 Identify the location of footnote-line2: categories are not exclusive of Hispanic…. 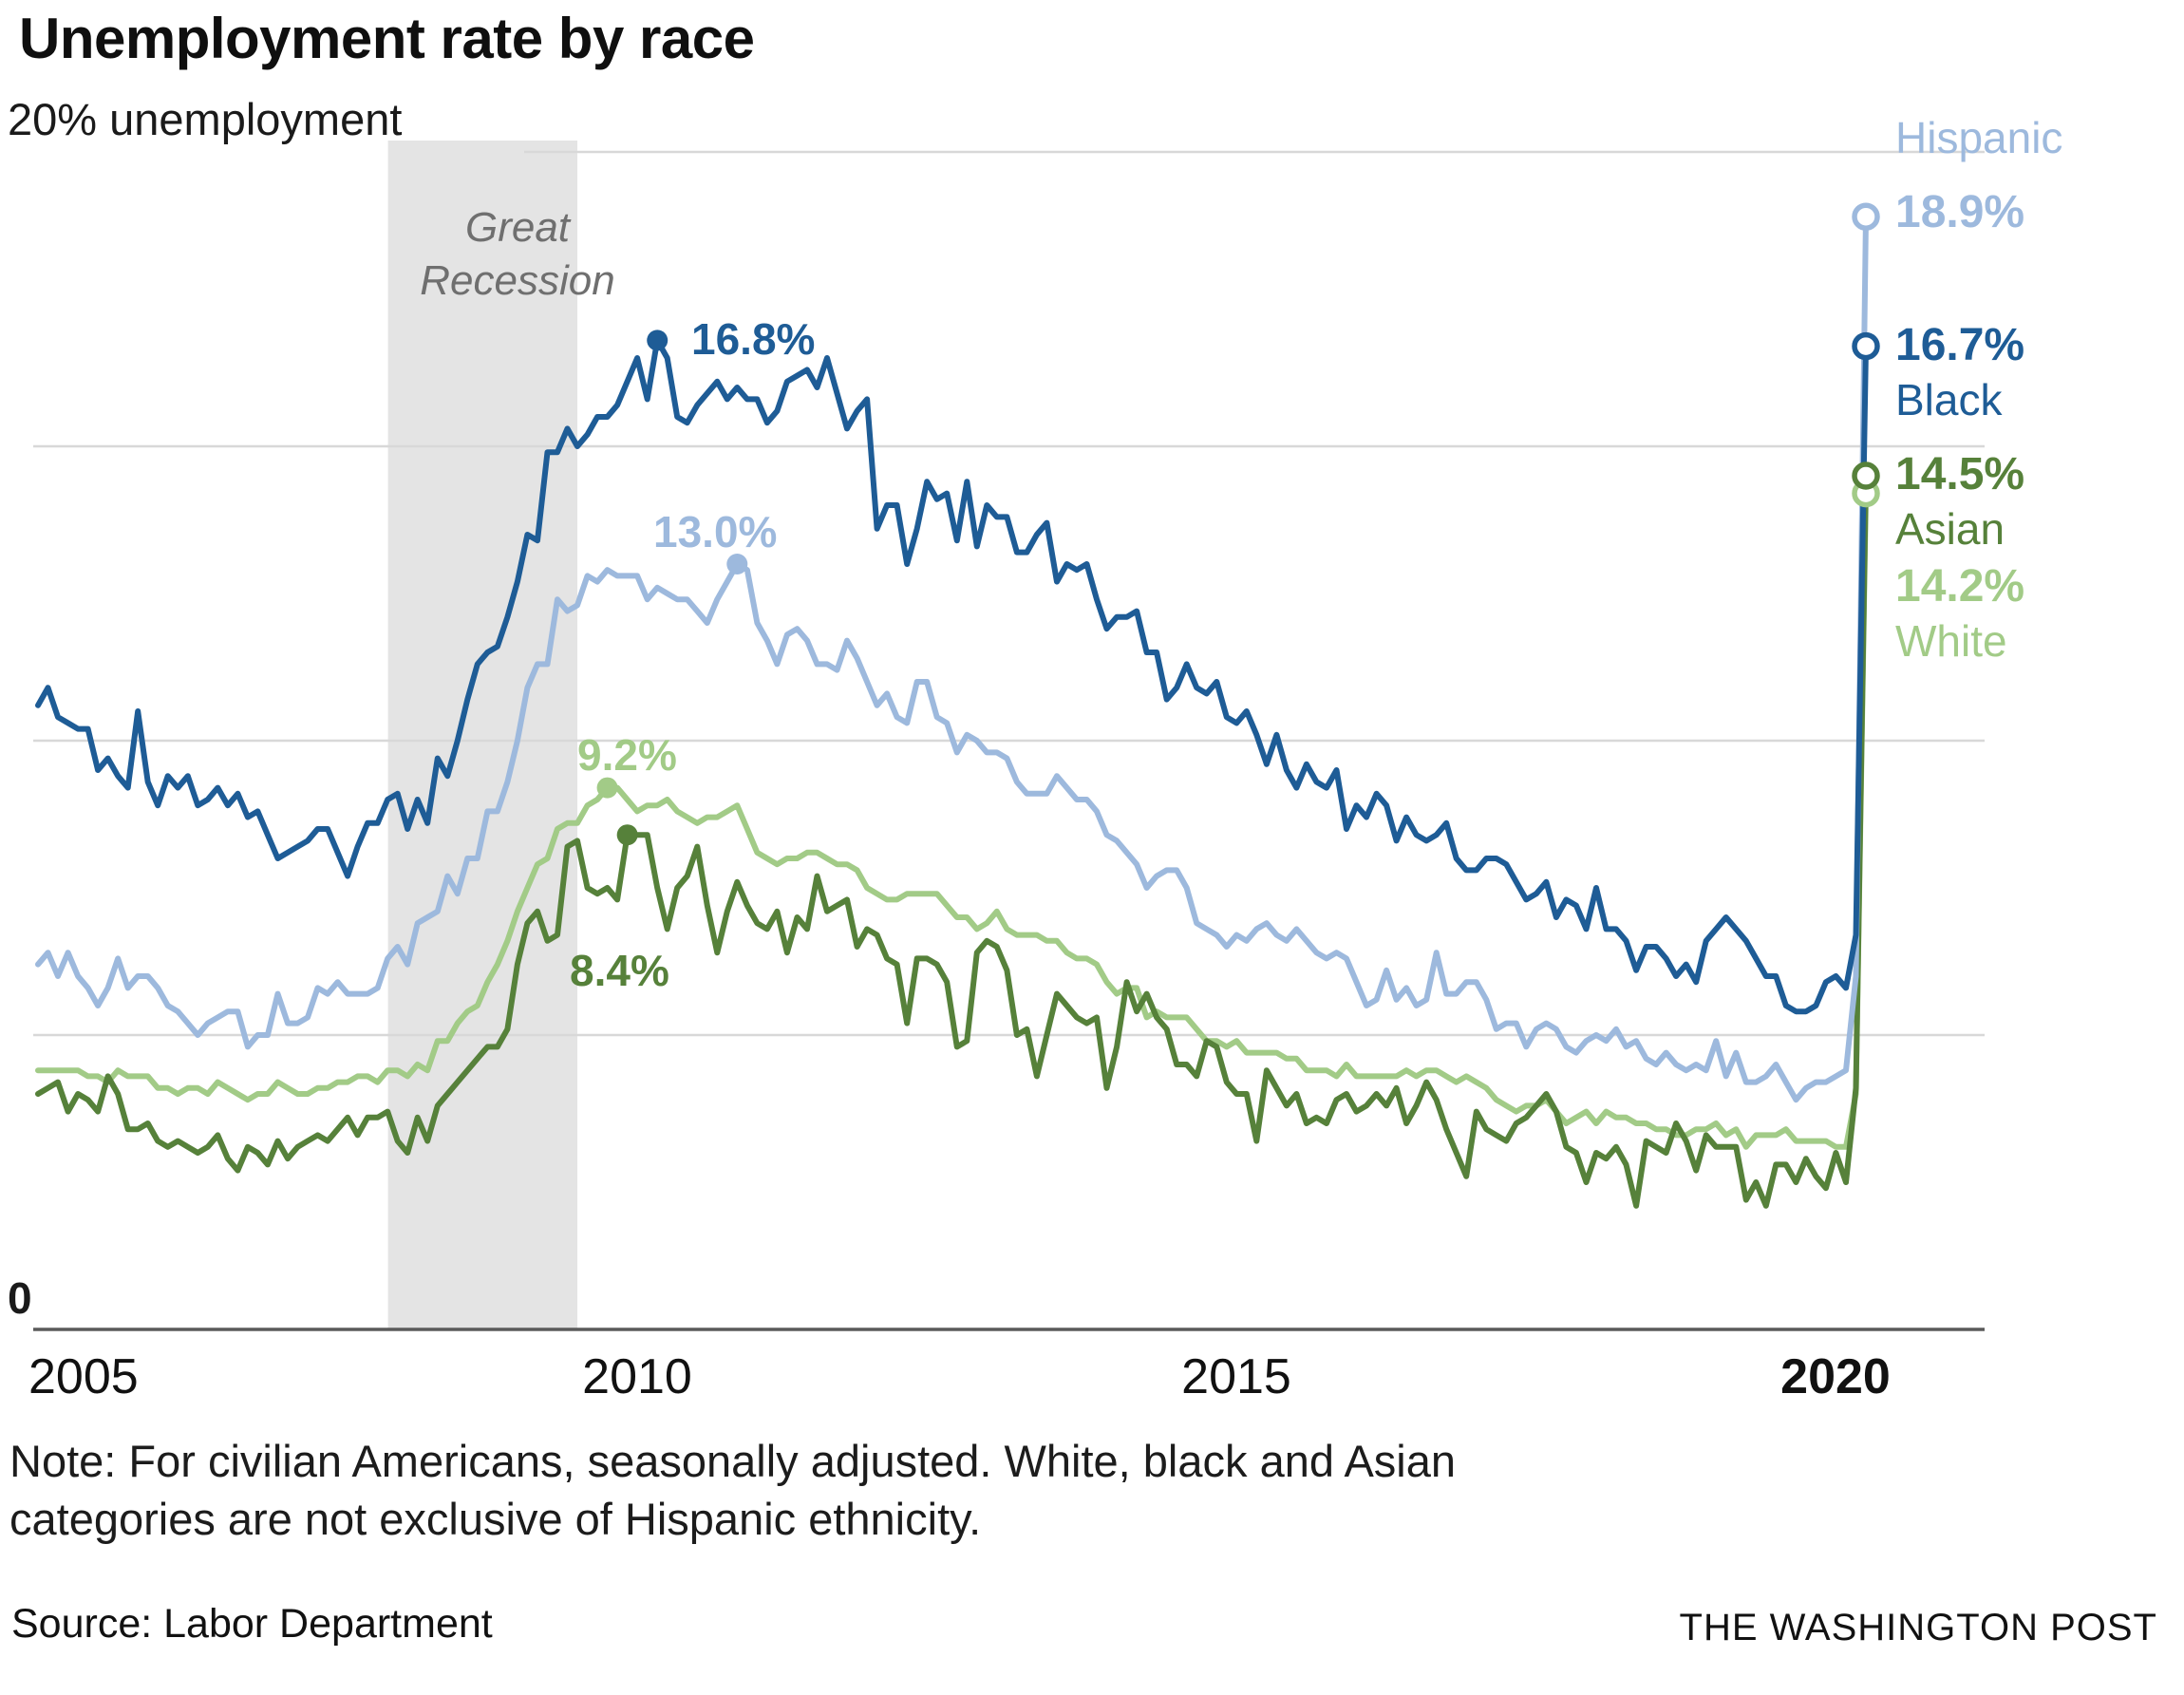
(496, 1519).